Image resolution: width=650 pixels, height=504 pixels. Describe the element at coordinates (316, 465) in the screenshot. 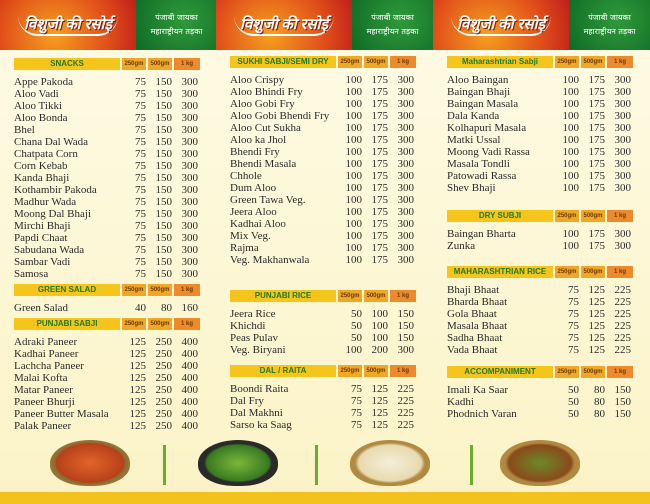

I see `divider` at that location.